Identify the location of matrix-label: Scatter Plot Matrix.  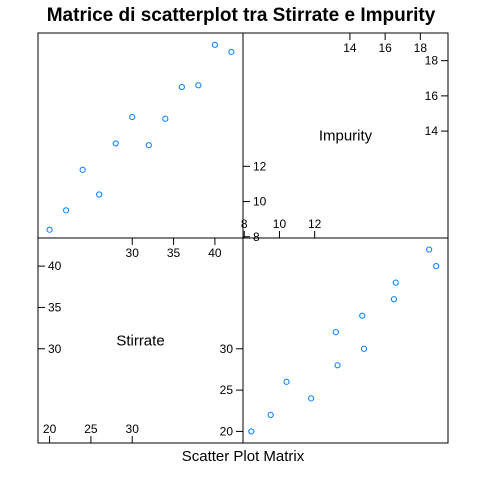
(243, 456).